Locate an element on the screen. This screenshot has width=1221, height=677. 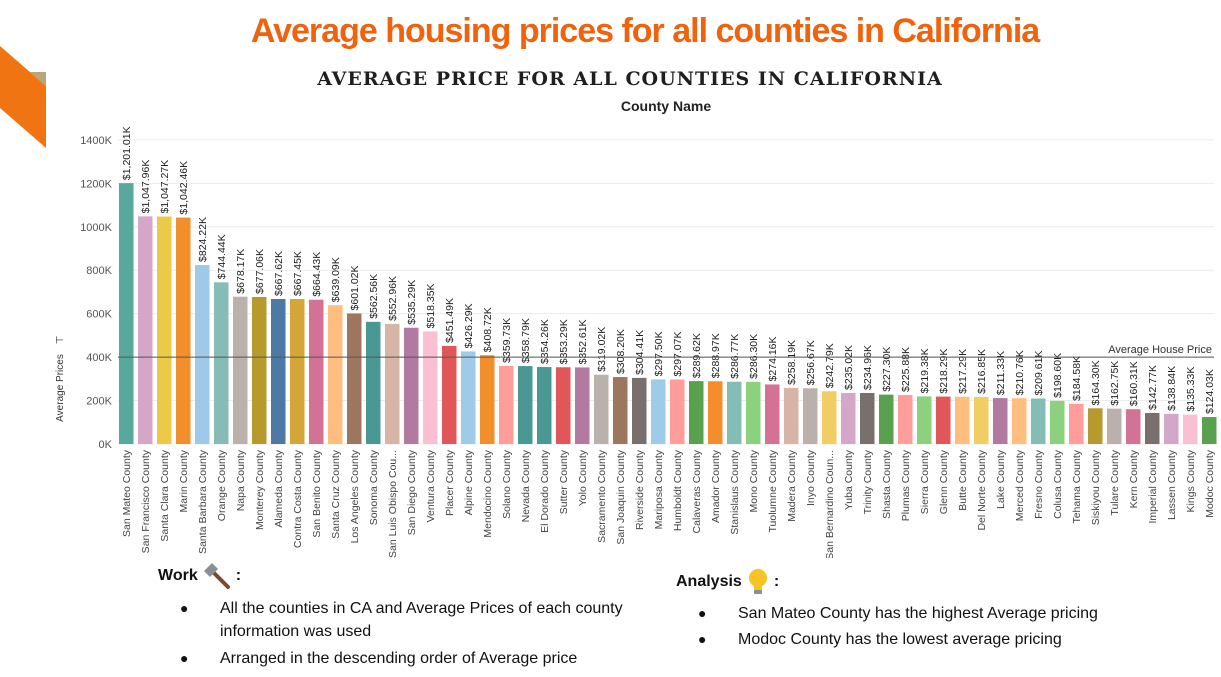
category-label: Imperial County is located at coordinates (1153, 486).